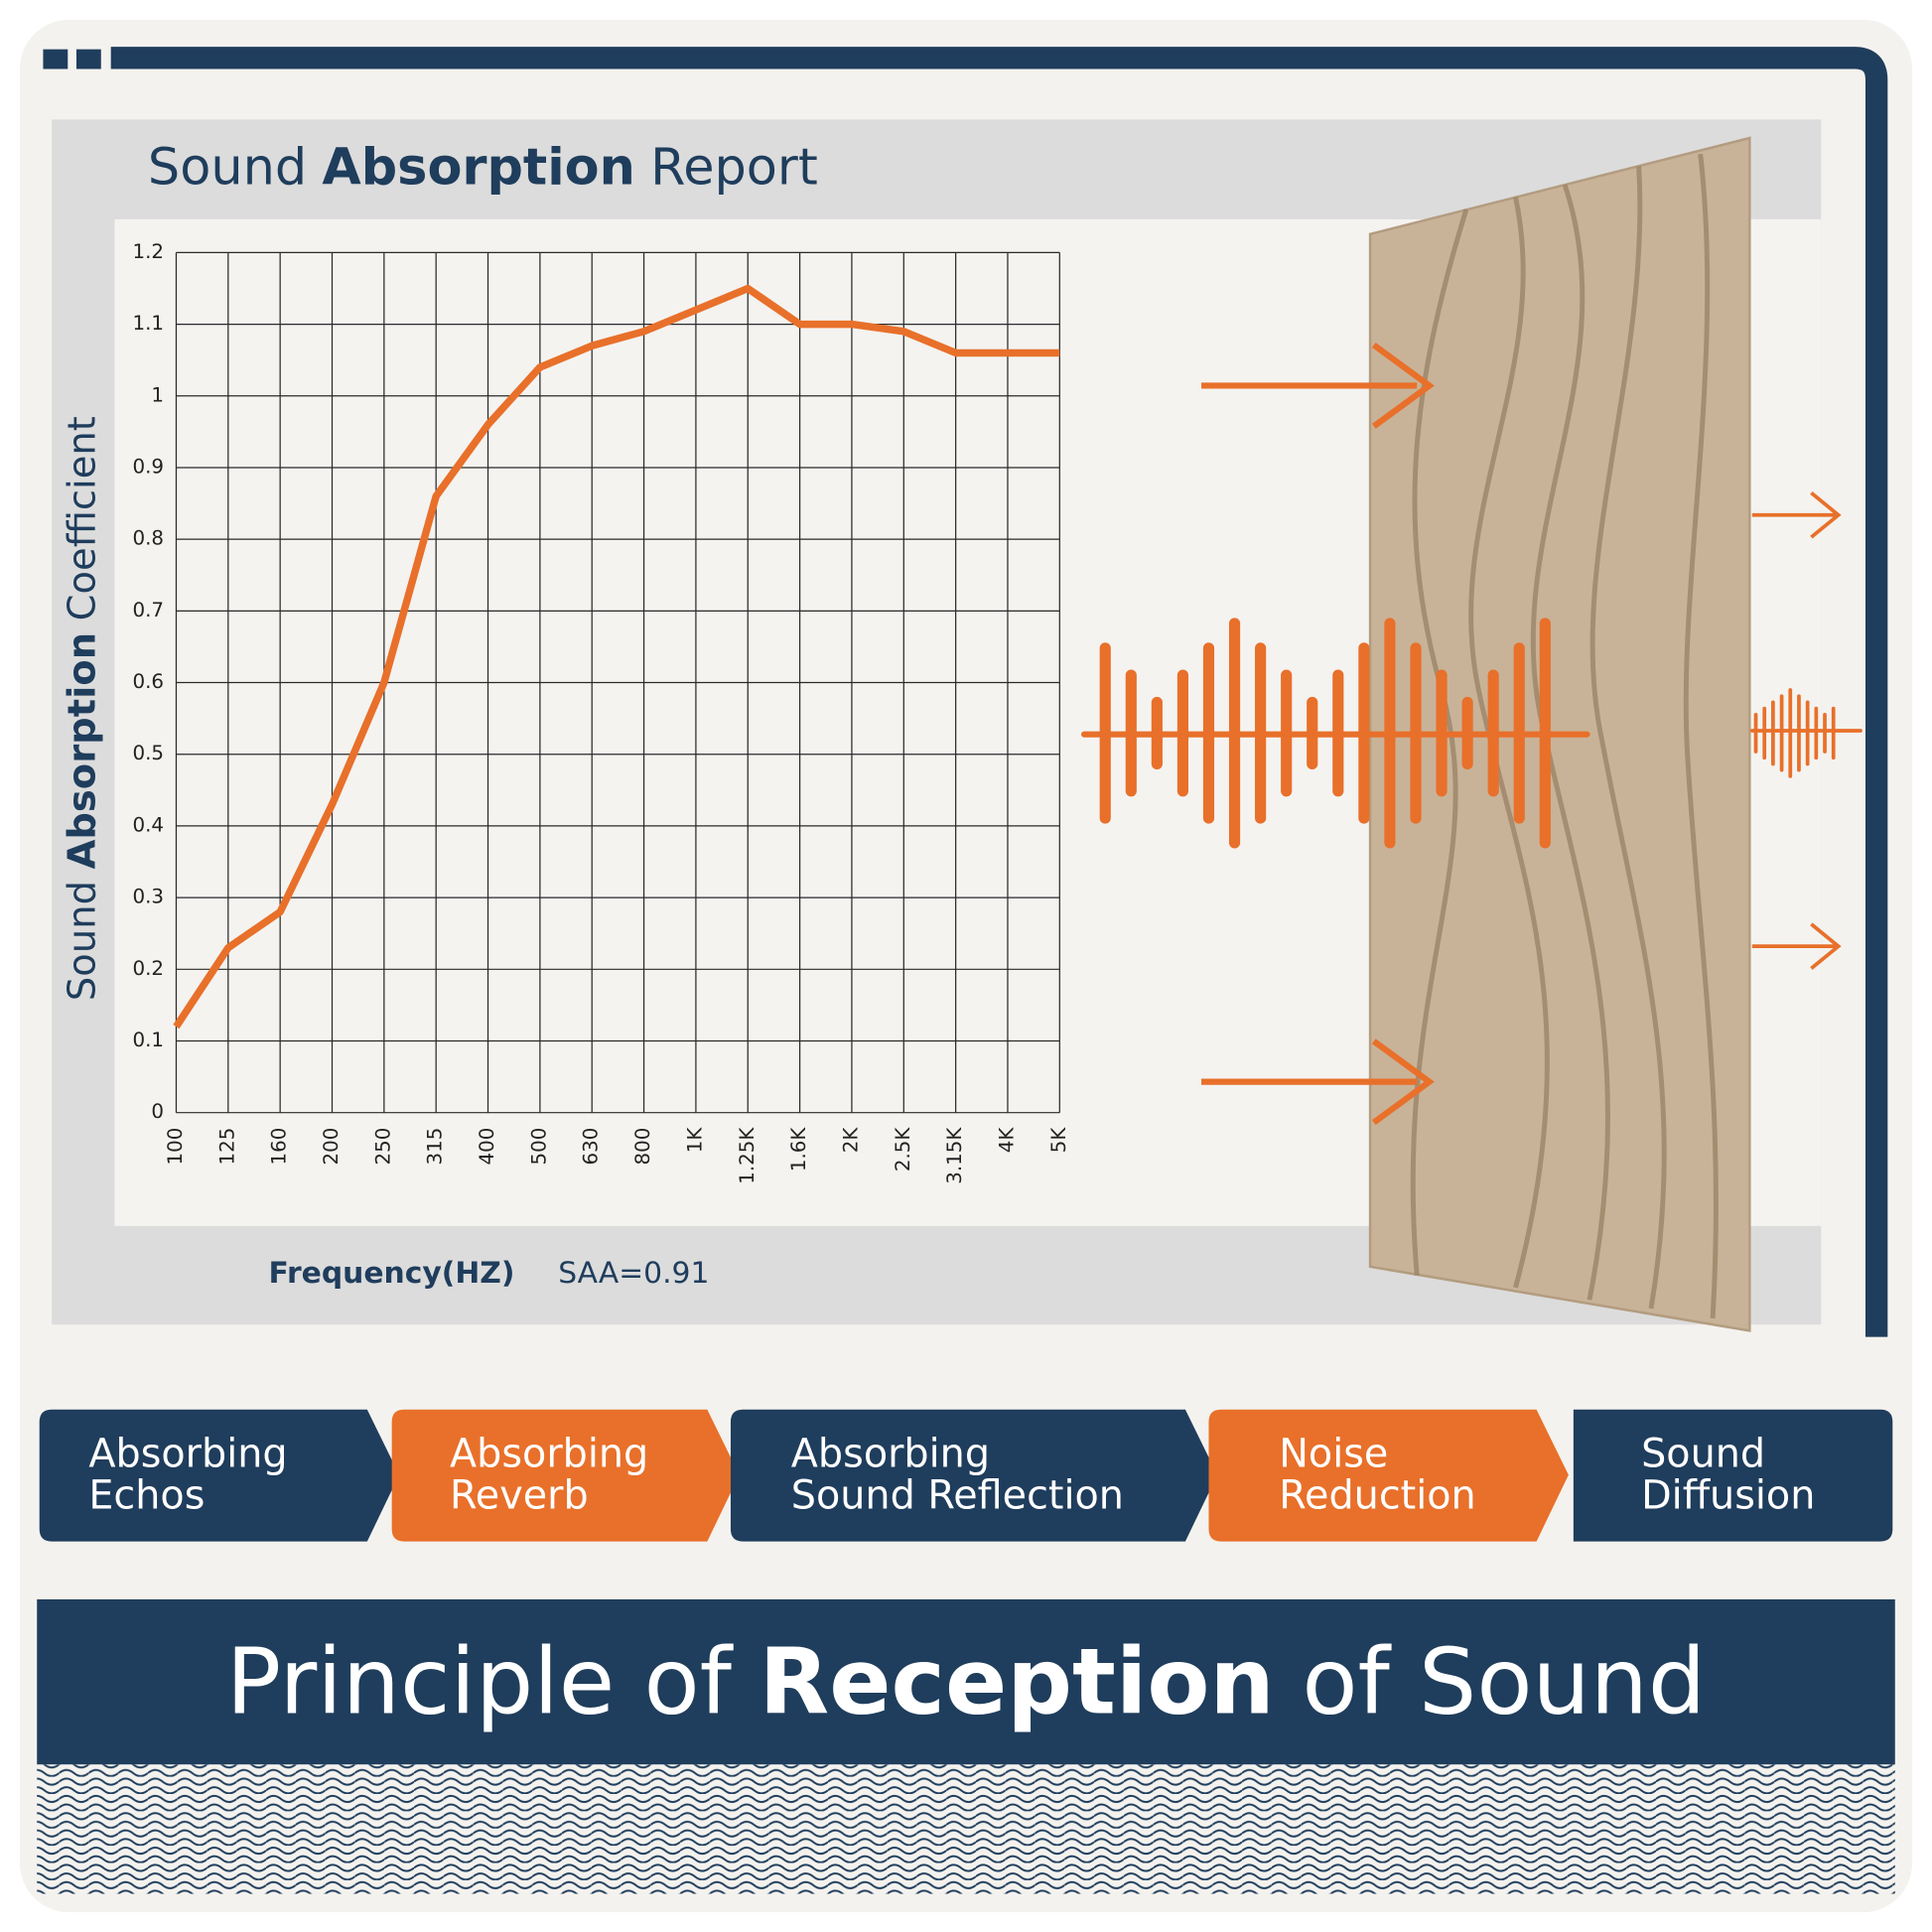 Image resolution: width=1932 pixels, height=1932 pixels. I want to click on x-tick-label: 4K, so click(1007, 1140).